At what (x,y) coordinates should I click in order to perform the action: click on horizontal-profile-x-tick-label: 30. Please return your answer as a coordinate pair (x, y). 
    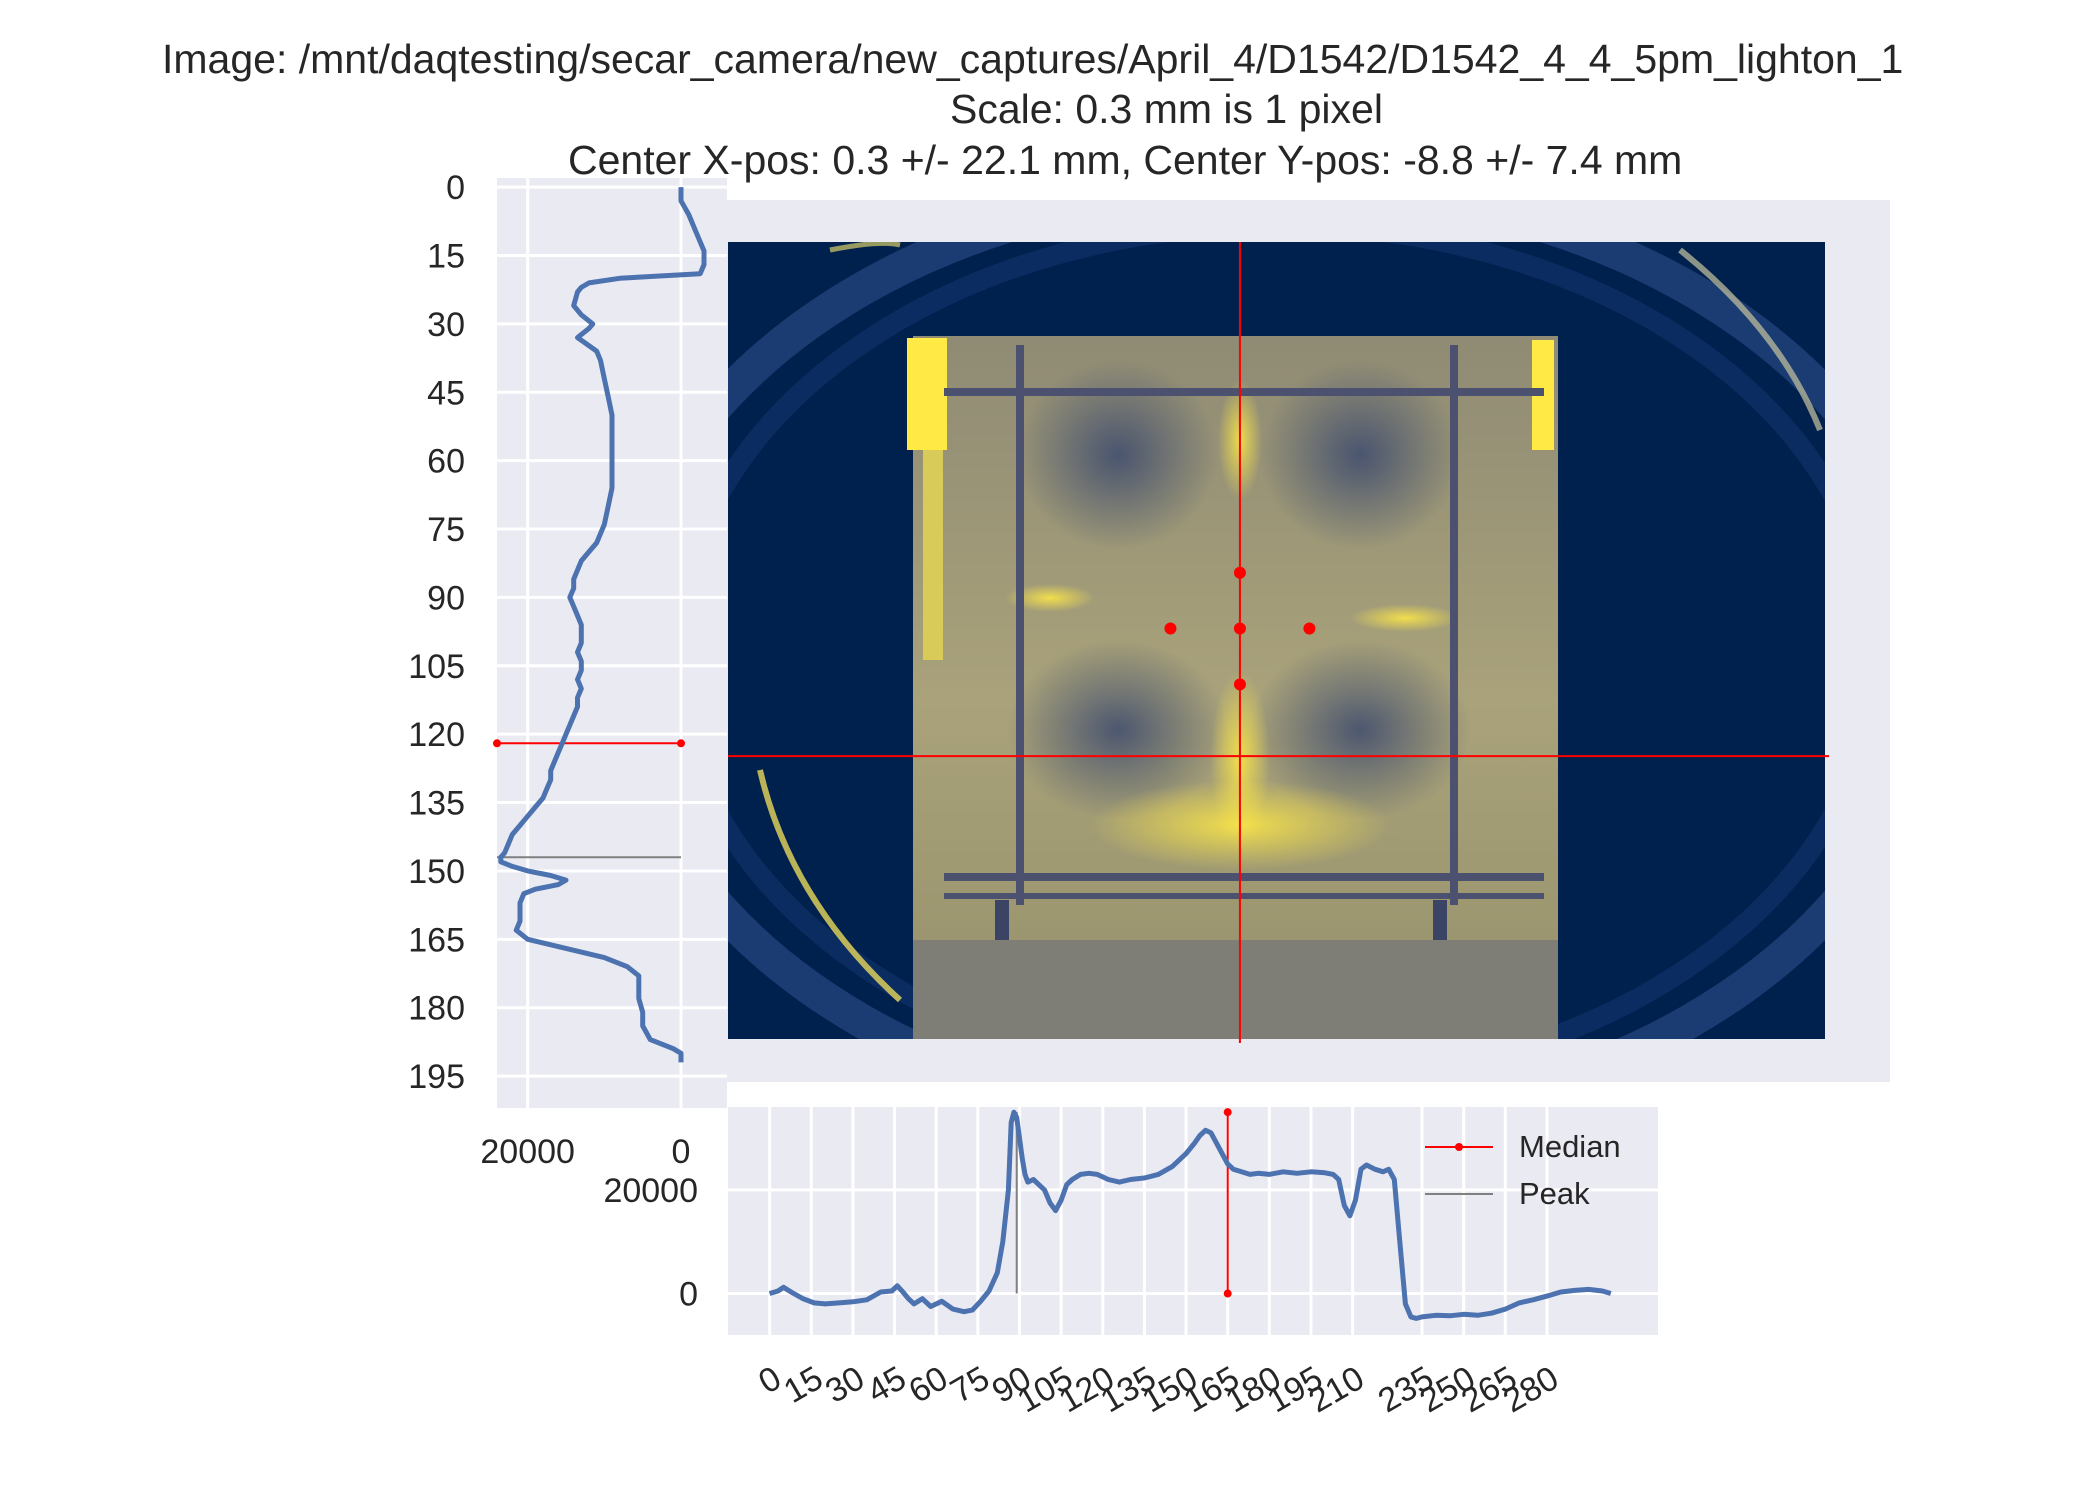
    Looking at the image, I should click on (845, 1385).